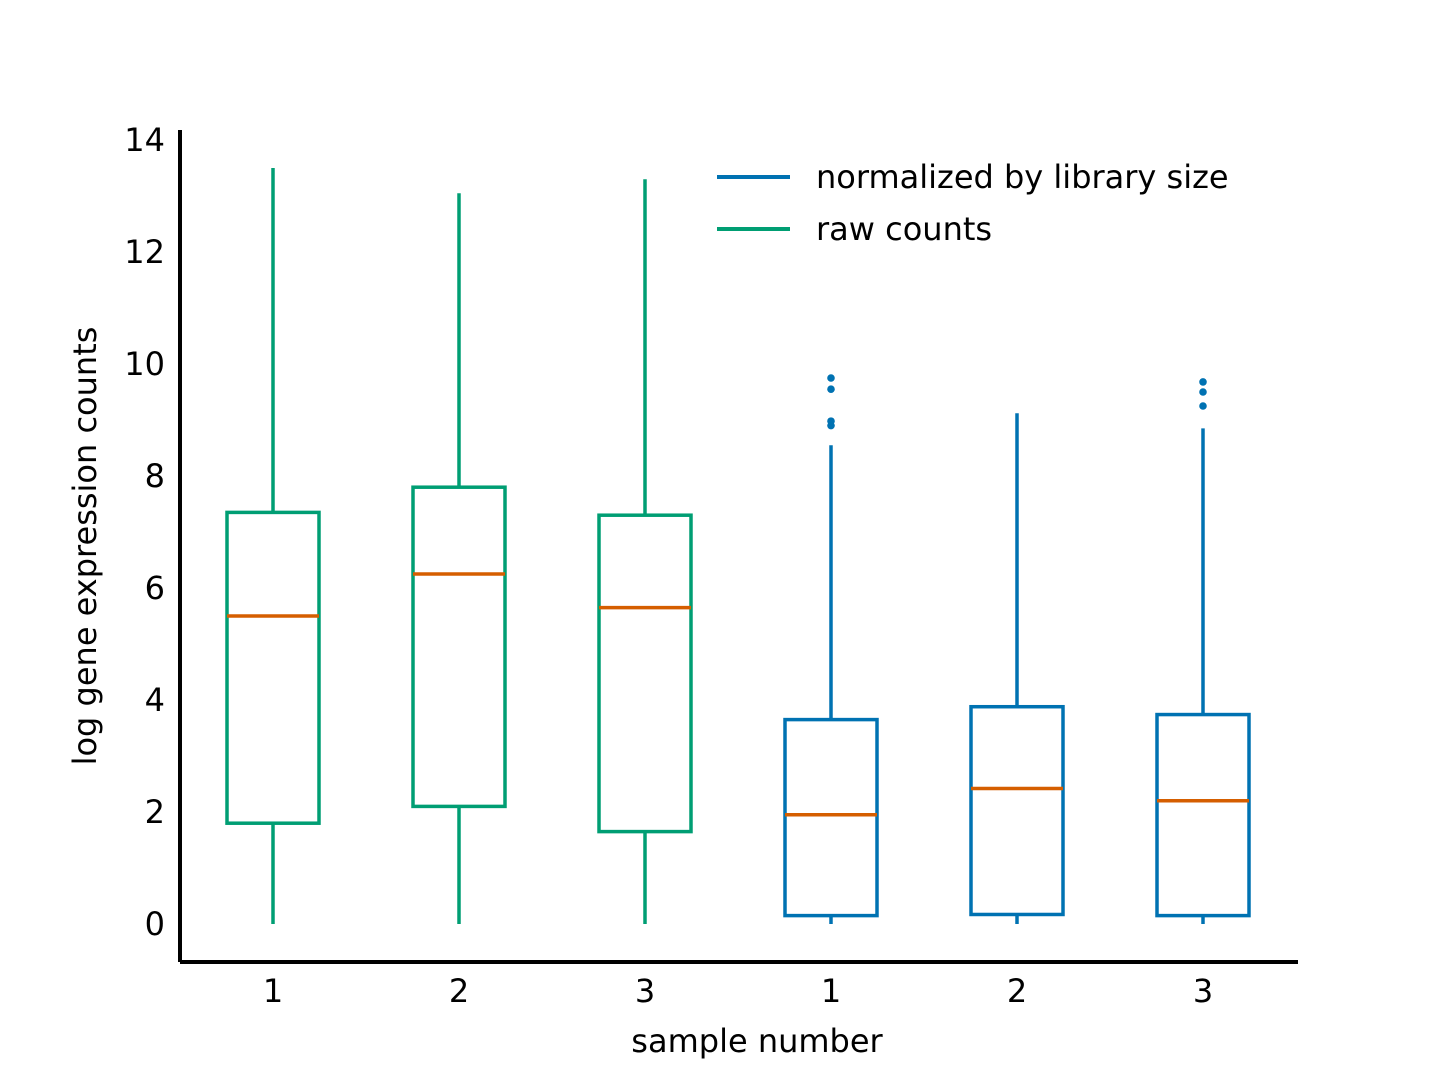 The image size is (1440, 1080). What do you see at coordinates (144, 140) in the screenshot?
I see `y-tick-label: 14` at bounding box center [144, 140].